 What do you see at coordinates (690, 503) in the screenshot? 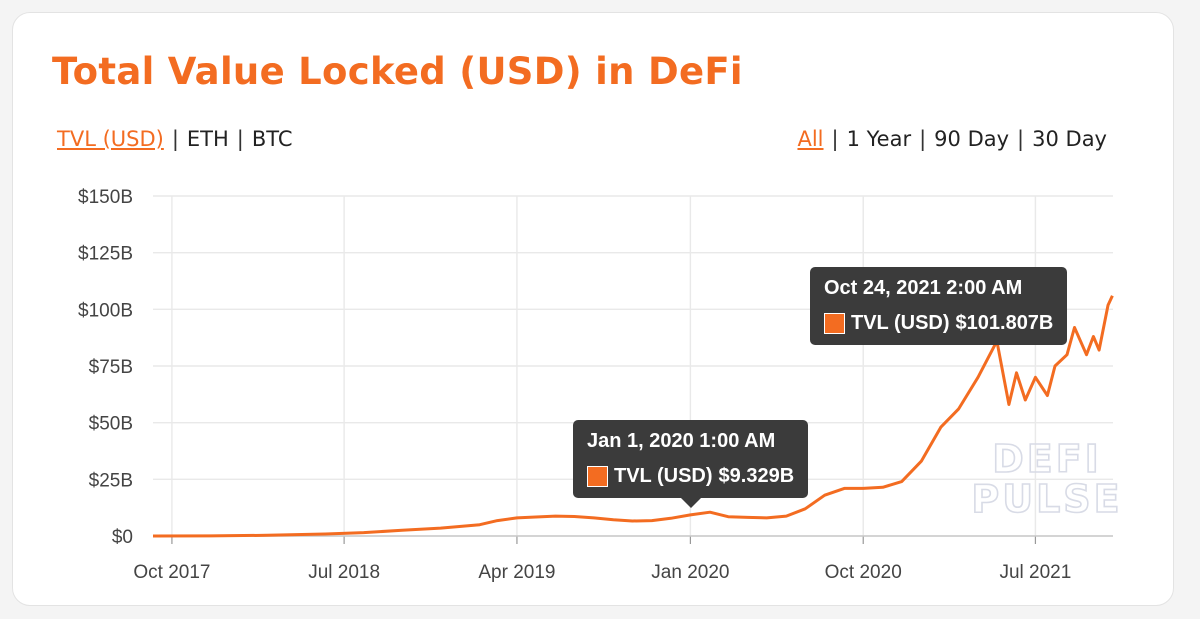
I see `tooltip-pointer` at bounding box center [690, 503].